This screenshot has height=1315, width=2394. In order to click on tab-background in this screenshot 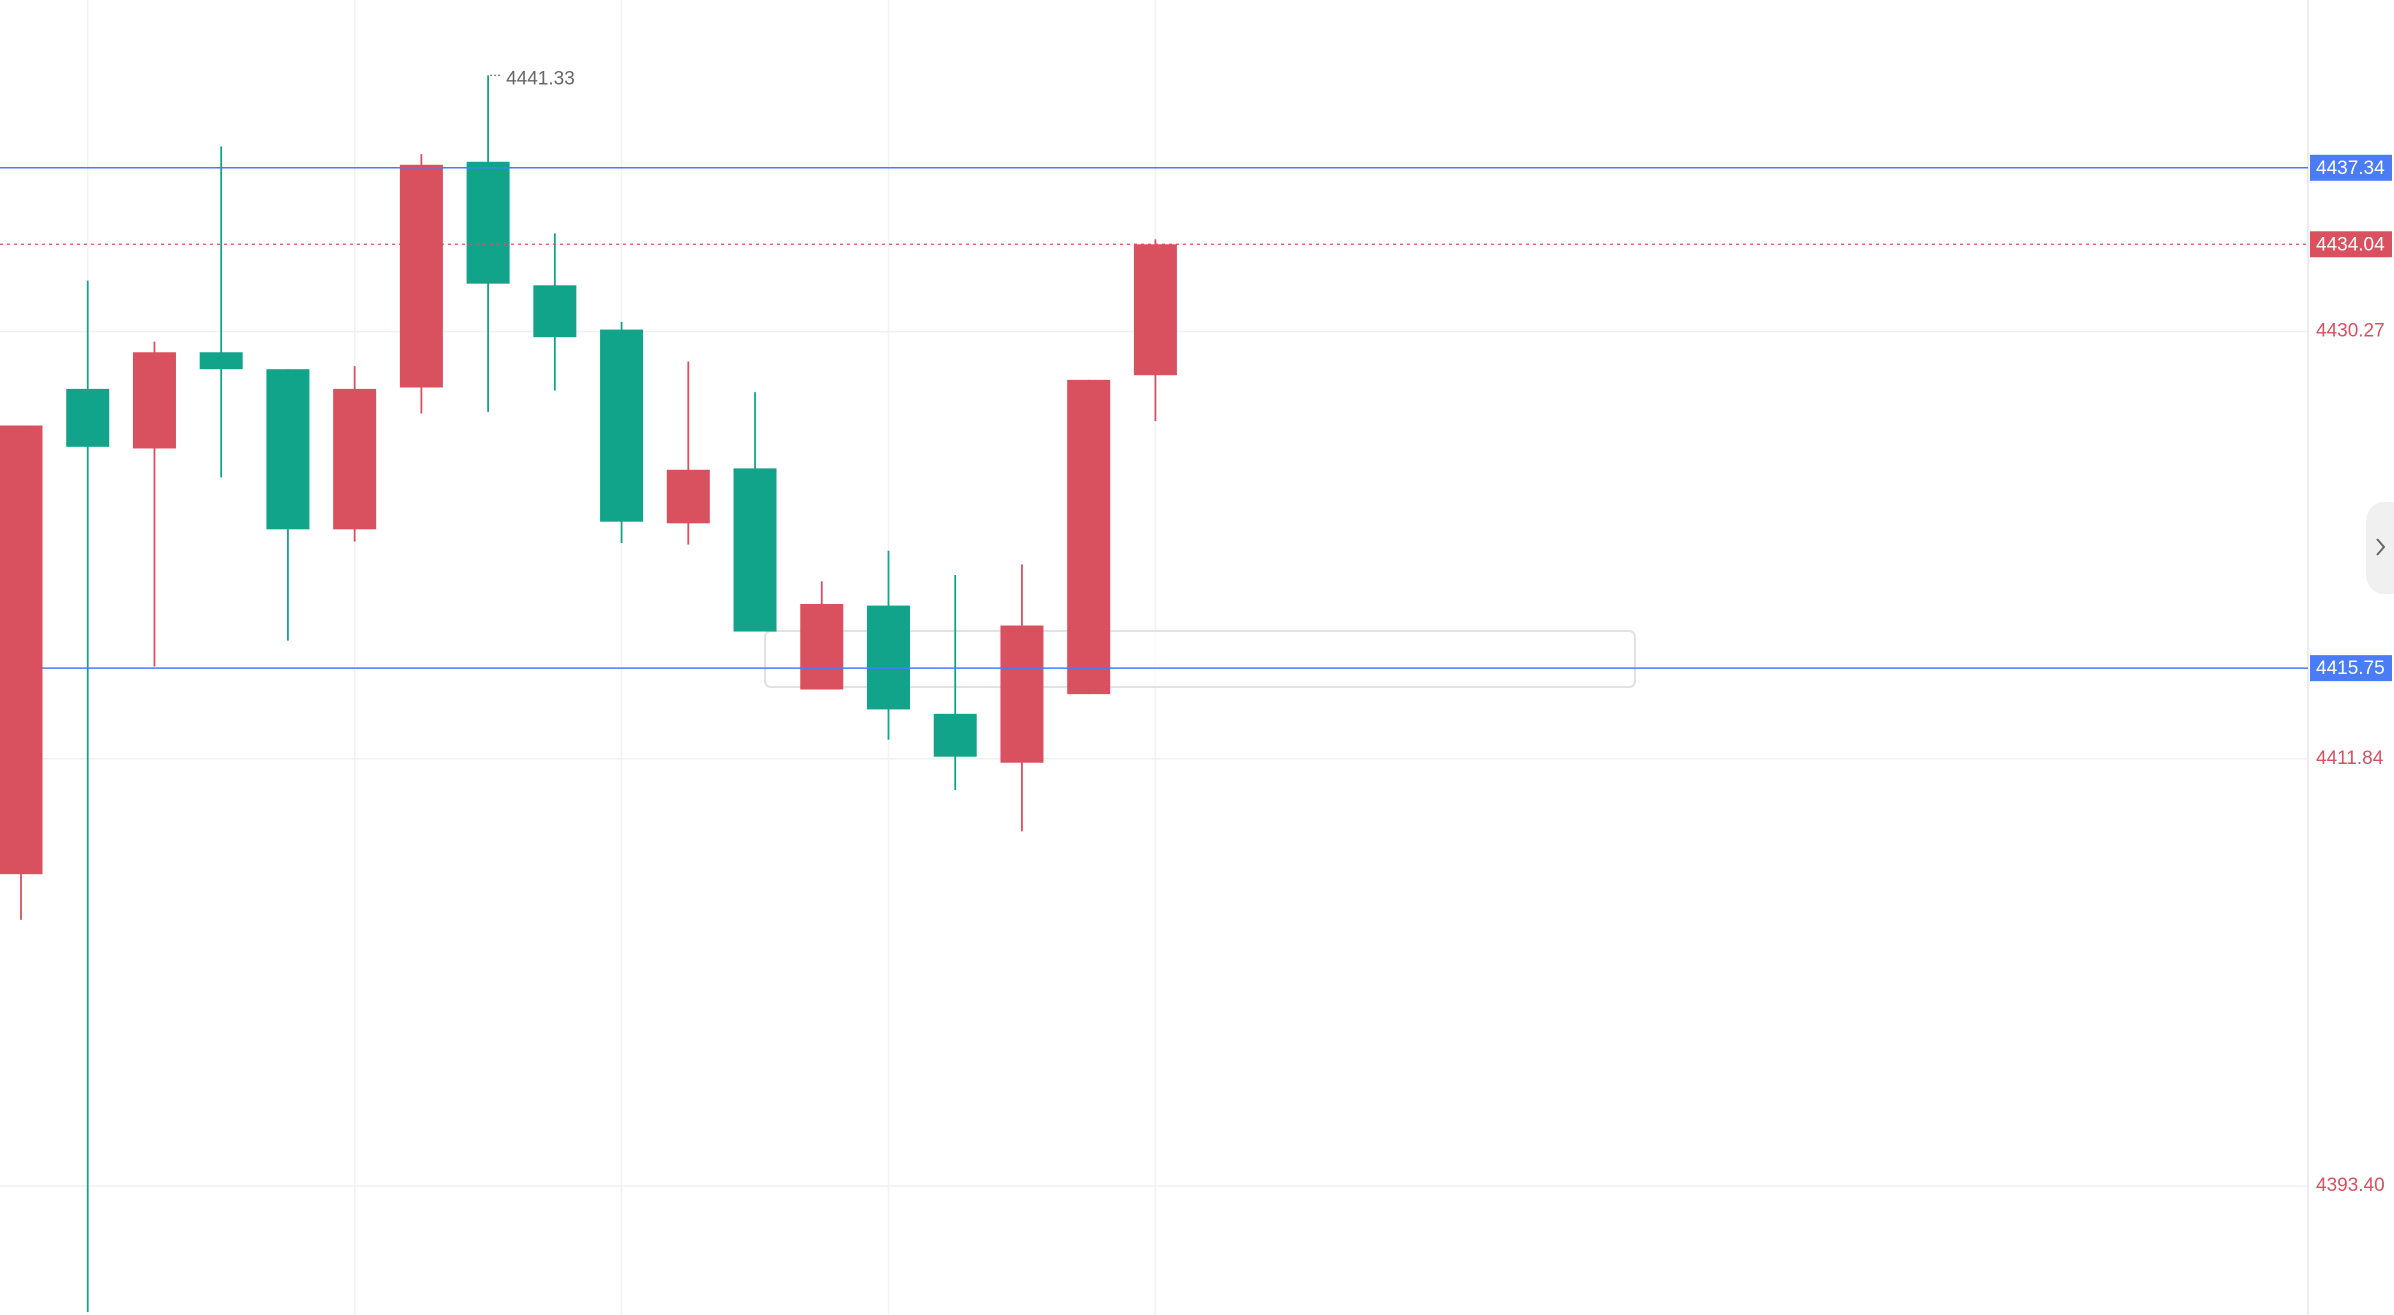, I will do `click(2380, 548)`.